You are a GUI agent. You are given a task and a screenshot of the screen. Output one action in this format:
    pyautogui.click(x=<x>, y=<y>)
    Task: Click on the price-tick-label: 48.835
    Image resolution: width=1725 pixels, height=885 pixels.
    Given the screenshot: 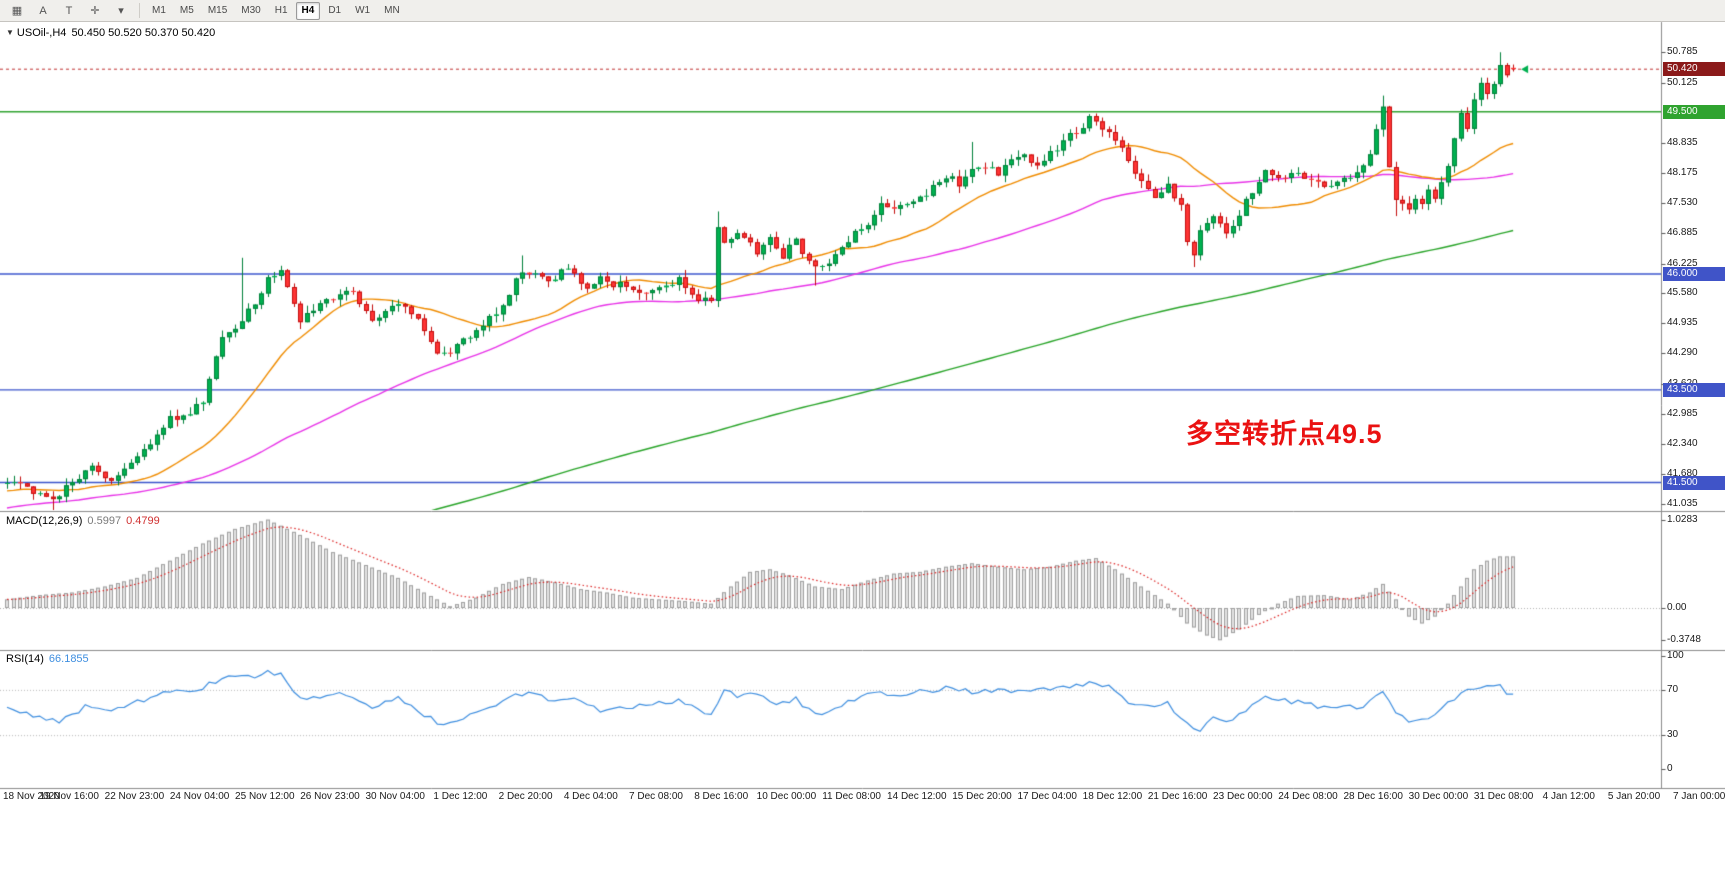 What is the action you would take?
    pyautogui.click(x=1682, y=142)
    